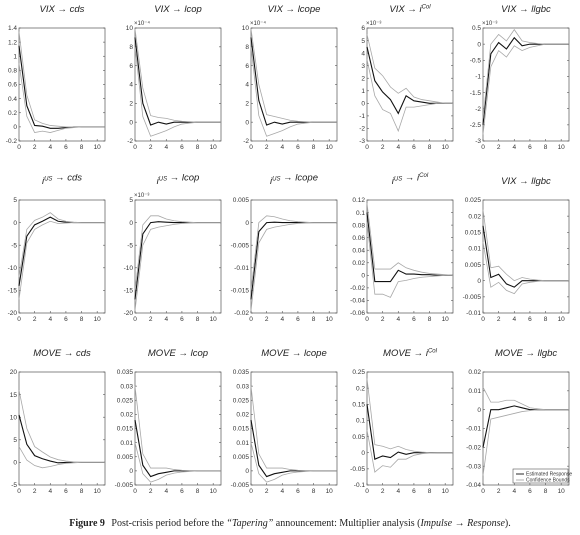  Describe the element at coordinates (15, 200) in the screenshot. I see `y-tick-label: 5` at that location.